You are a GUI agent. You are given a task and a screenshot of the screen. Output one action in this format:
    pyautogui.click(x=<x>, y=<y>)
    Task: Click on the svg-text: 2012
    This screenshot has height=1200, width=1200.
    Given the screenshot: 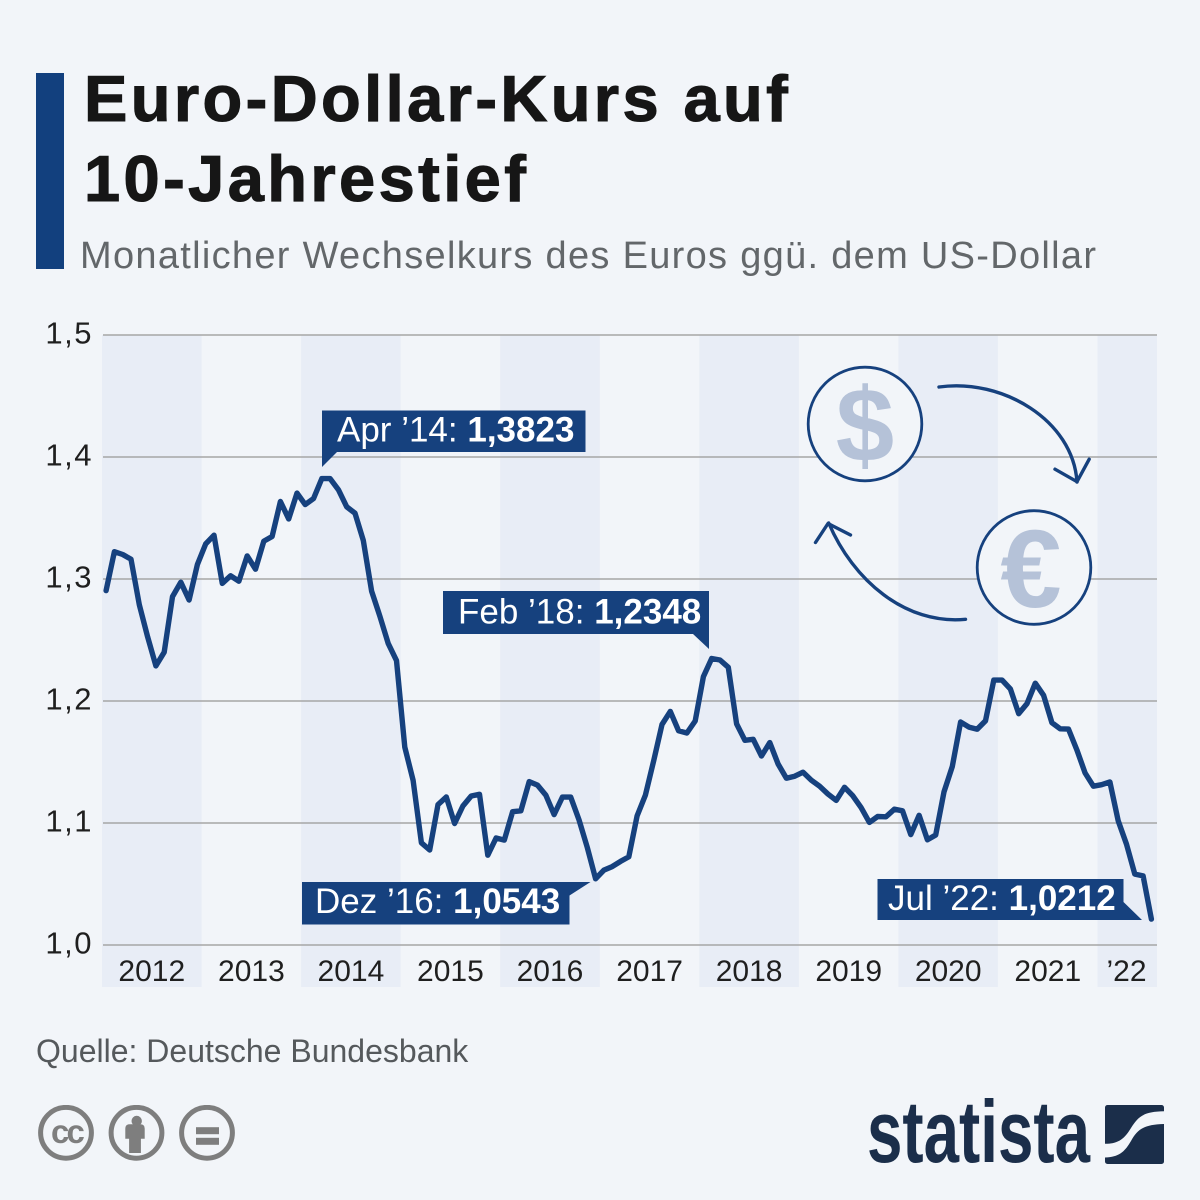 What is the action you would take?
    pyautogui.click(x=151, y=971)
    